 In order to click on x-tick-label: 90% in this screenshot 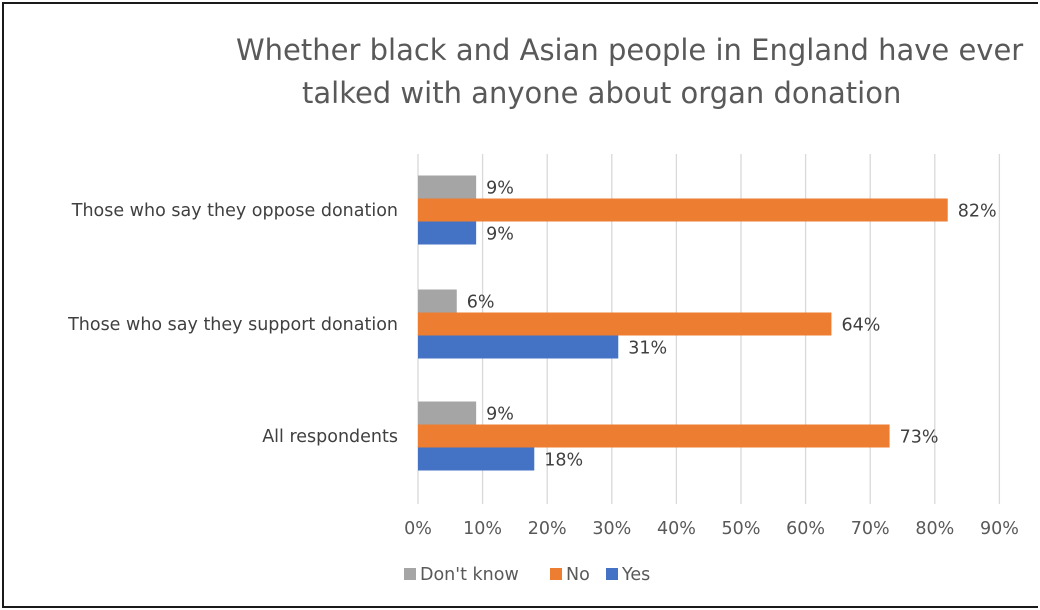, I will do `click(999, 529)`.